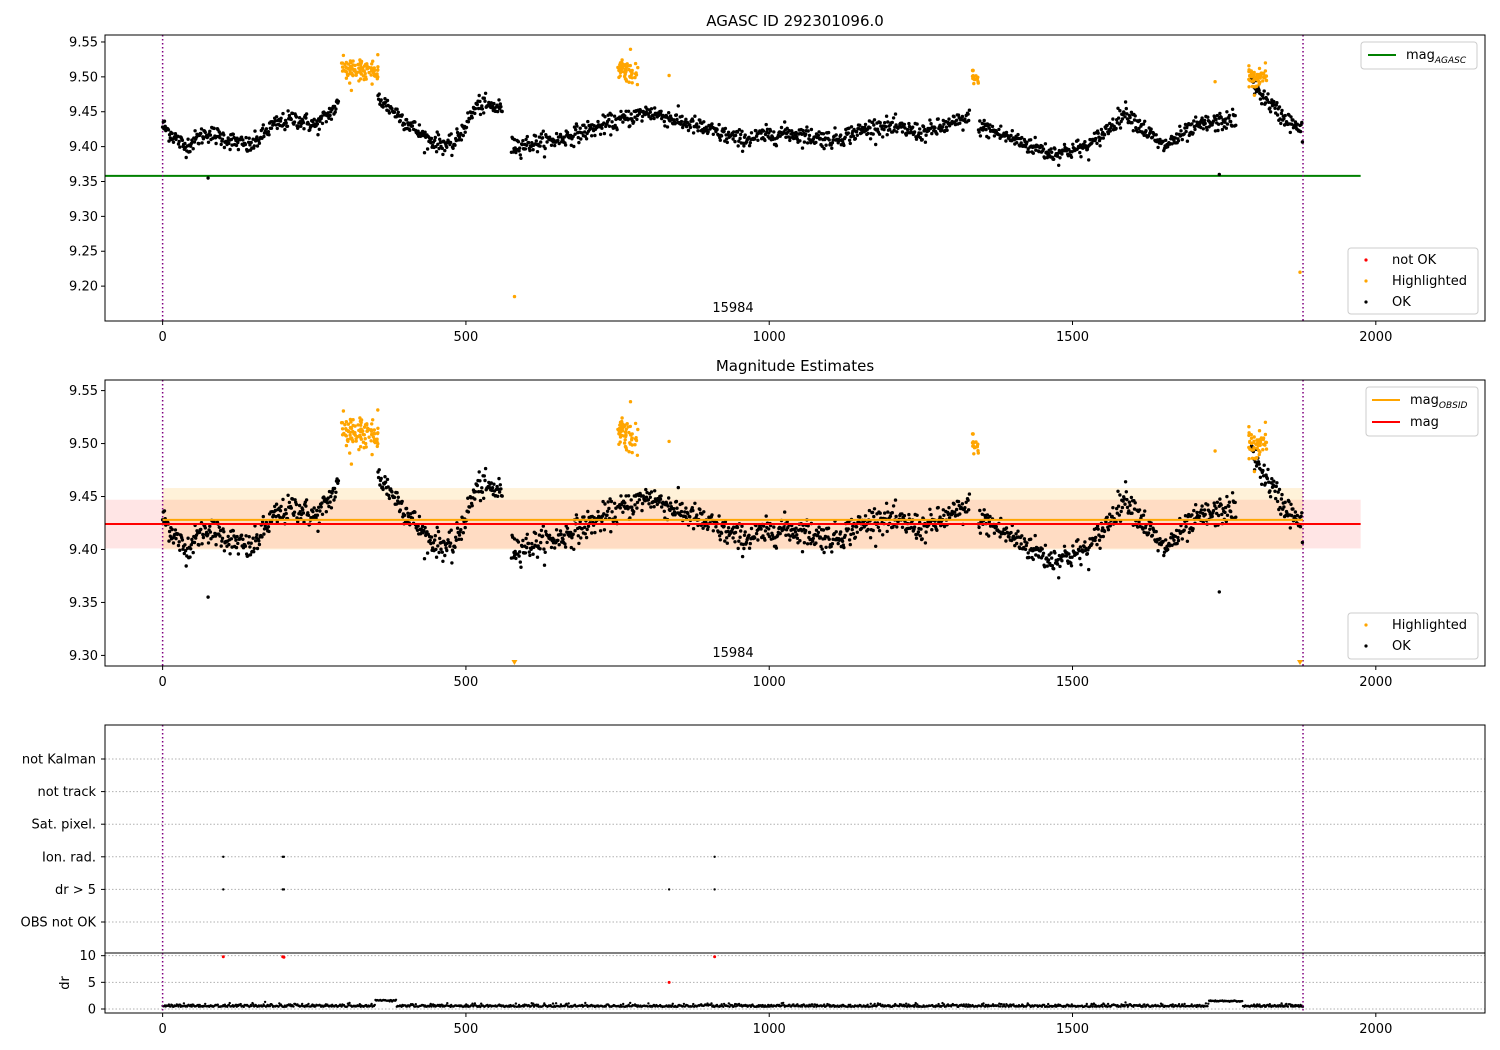 The image size is (1500, 1050). Describe the element at coordinates (1366, 302) in the screenshot. I see `legend-marker-ok` at that location.